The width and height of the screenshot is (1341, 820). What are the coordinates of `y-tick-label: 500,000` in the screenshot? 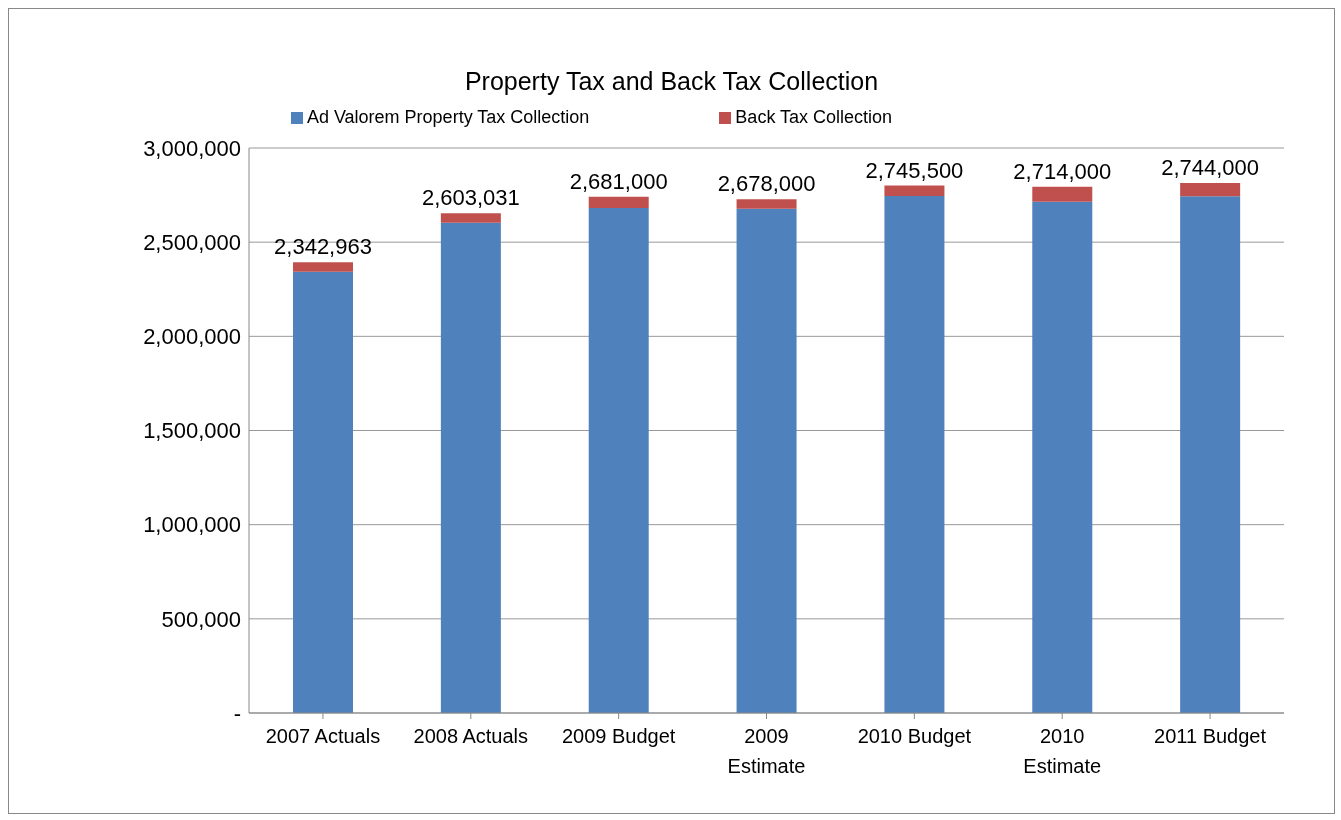 It's located at (201, 619).